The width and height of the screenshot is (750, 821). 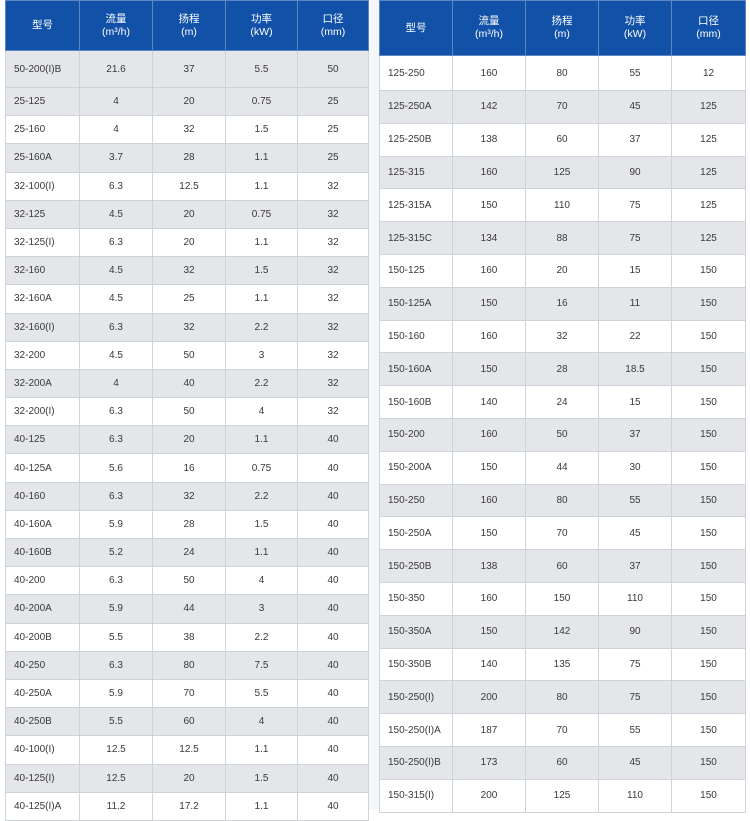 What do you see at coordinates (635, 664) in the screenshot?
I see `cell-power: 75` at bounding box center [635, 664].